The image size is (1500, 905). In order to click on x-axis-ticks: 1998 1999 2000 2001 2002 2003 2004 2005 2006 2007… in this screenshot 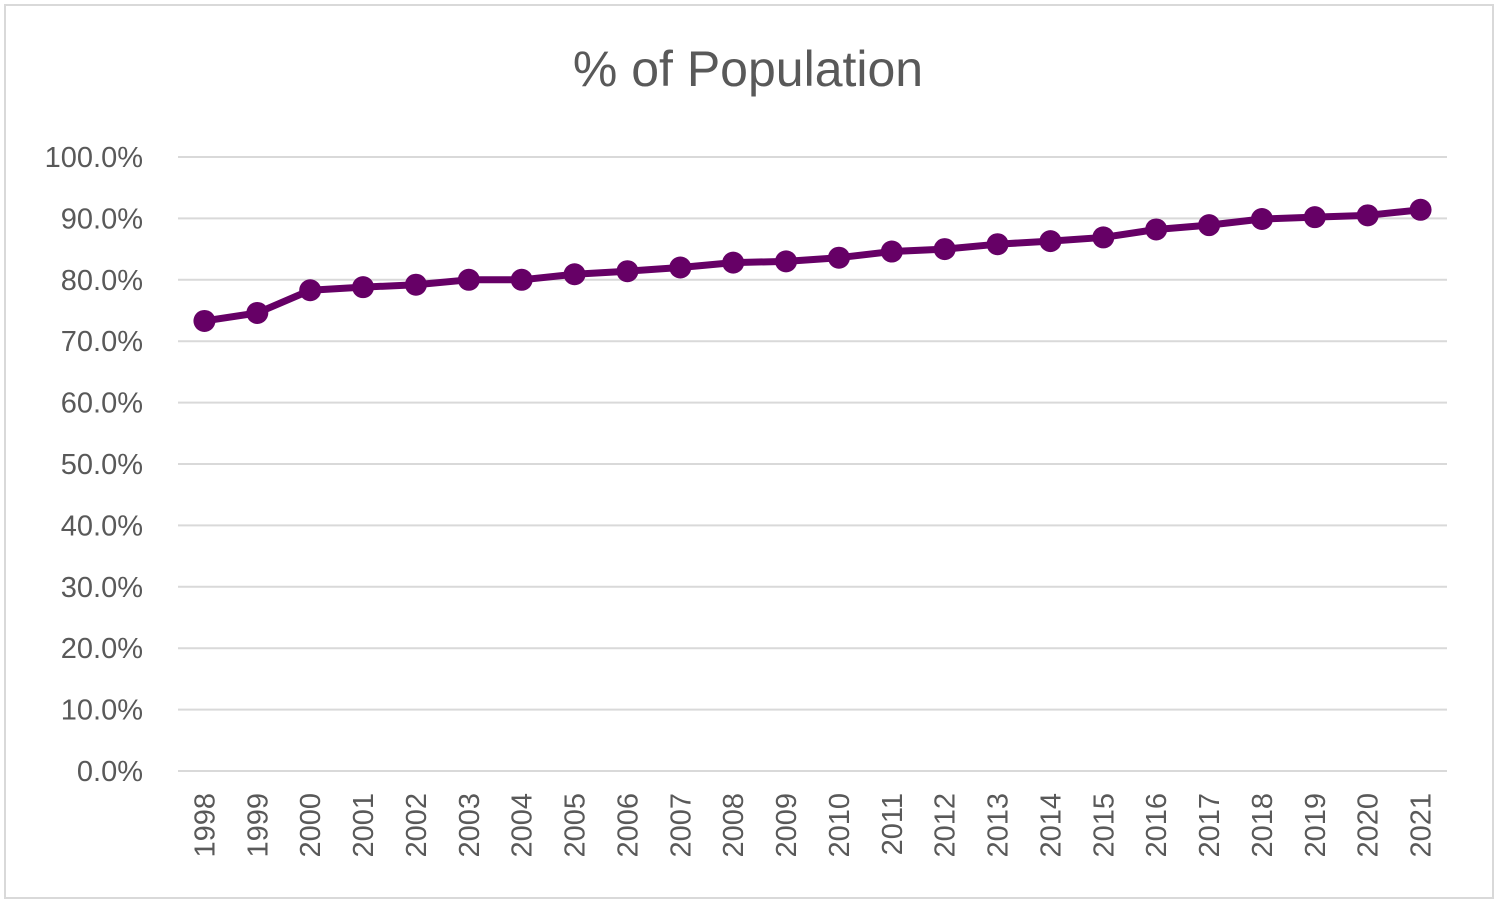, I will do `click(813, 825)`.